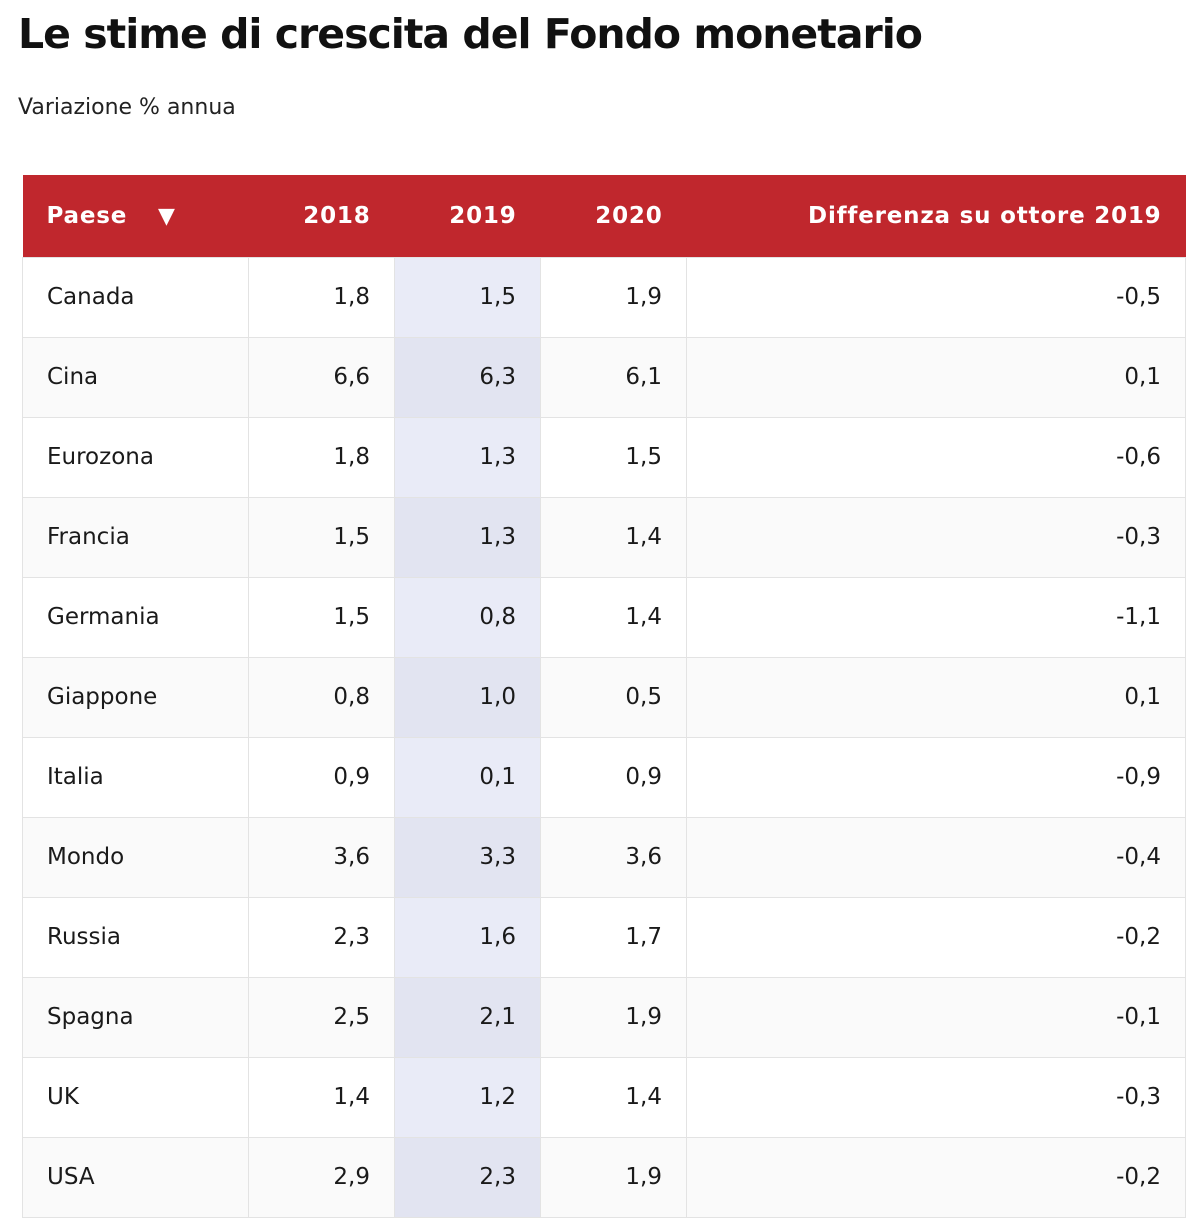 The image size is (1200, 1230). What do you see at coordinates (135, 1177) in the screenshot?
I see `cell-country: USA` at bounding box center [135, 1177].